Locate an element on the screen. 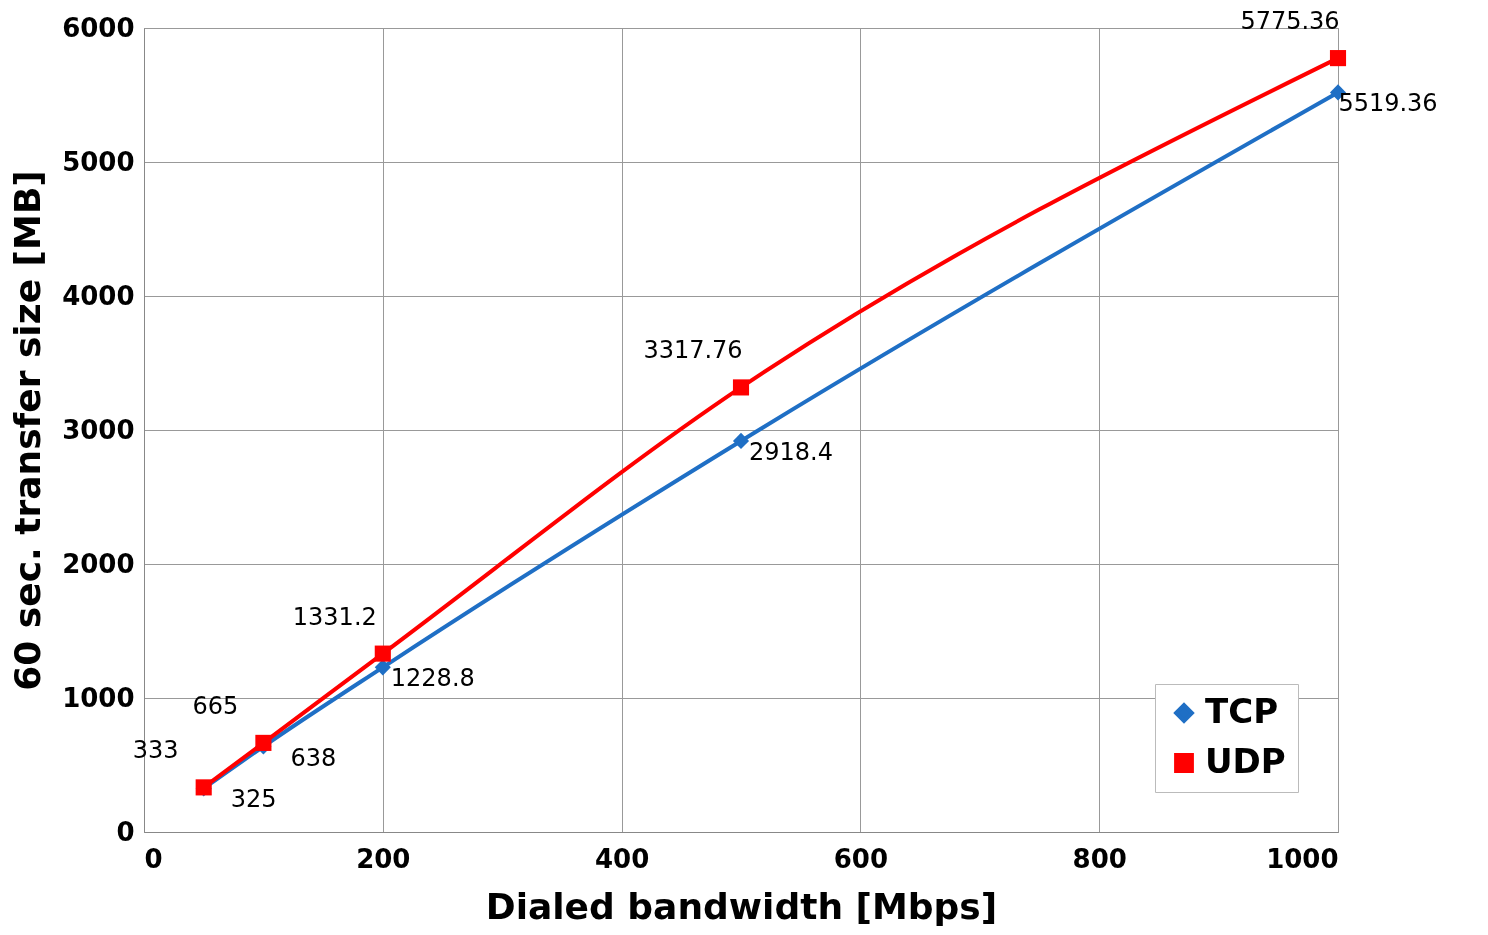 The width and height of the screenshot is (1488, 935). x-tick-label: 400 is located at coordinates (622, 858).